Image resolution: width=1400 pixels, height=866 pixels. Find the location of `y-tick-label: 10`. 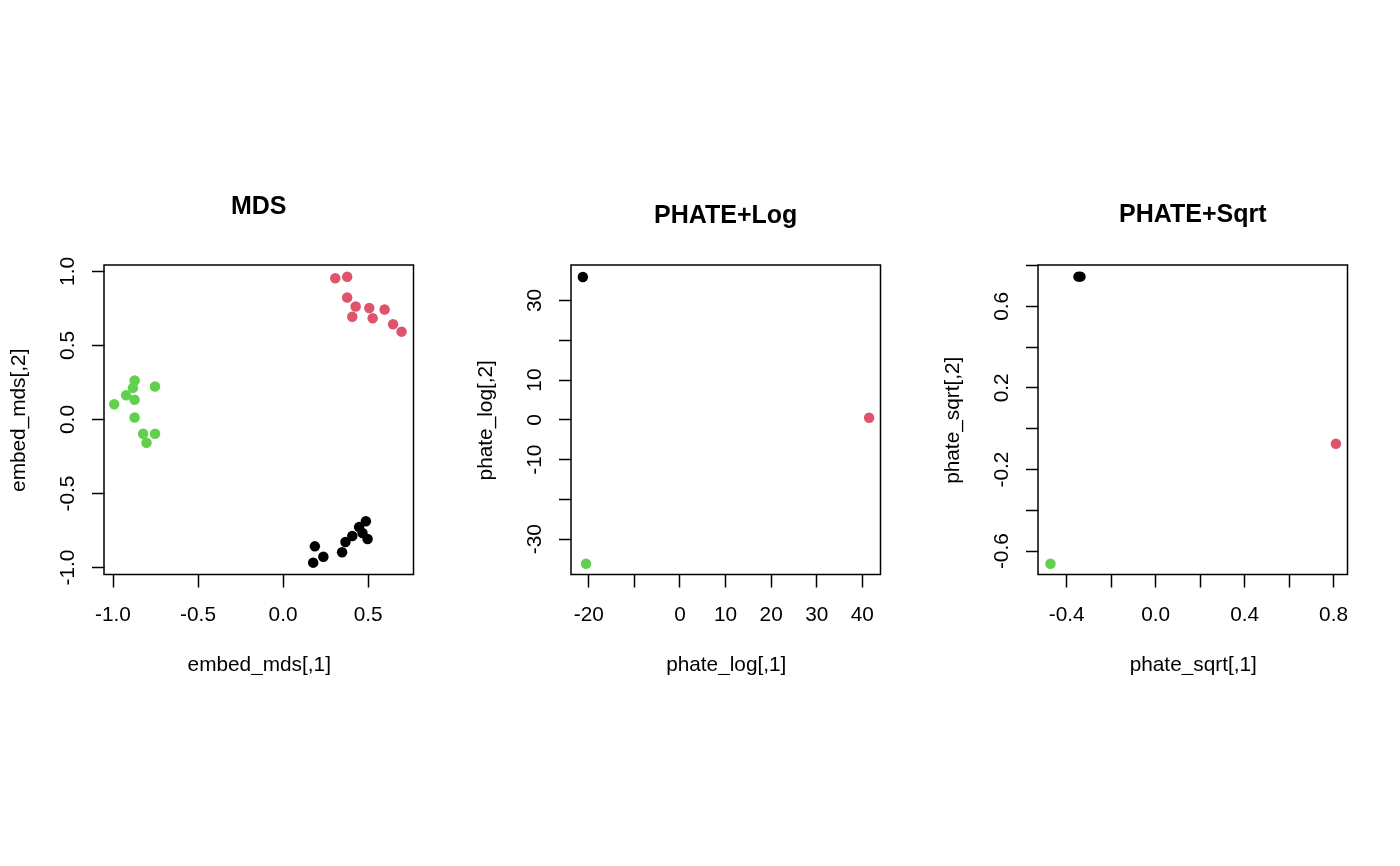

y-tick-label: 10 is located at coordinates (533, 380).